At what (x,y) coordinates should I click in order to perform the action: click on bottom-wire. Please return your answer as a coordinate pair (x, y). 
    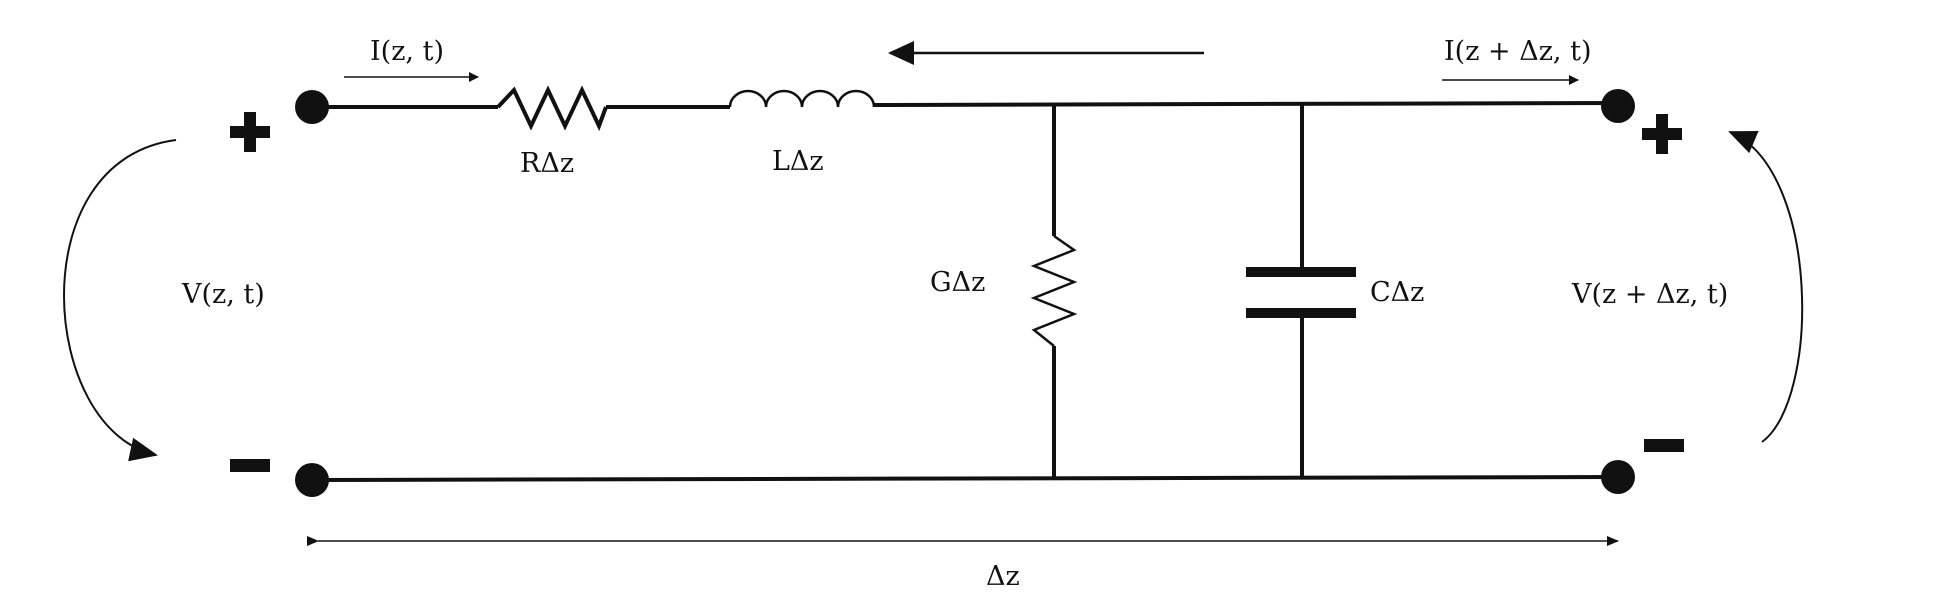
    Looking at the image, I should click on (965, 478).